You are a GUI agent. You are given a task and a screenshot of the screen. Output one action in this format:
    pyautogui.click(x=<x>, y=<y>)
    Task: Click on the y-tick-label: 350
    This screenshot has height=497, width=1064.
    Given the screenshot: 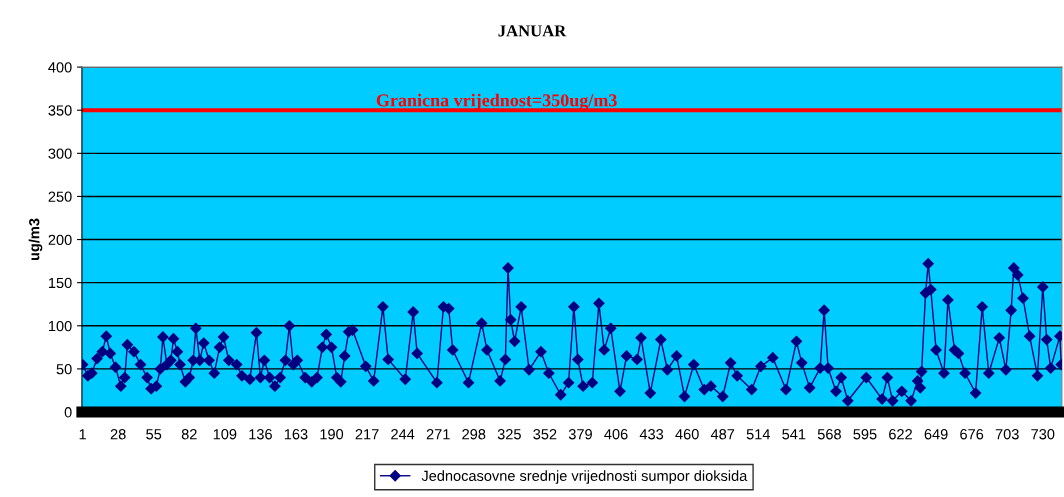 What is the action you would take?
    pyautogui.click(x=60, y=110)
    